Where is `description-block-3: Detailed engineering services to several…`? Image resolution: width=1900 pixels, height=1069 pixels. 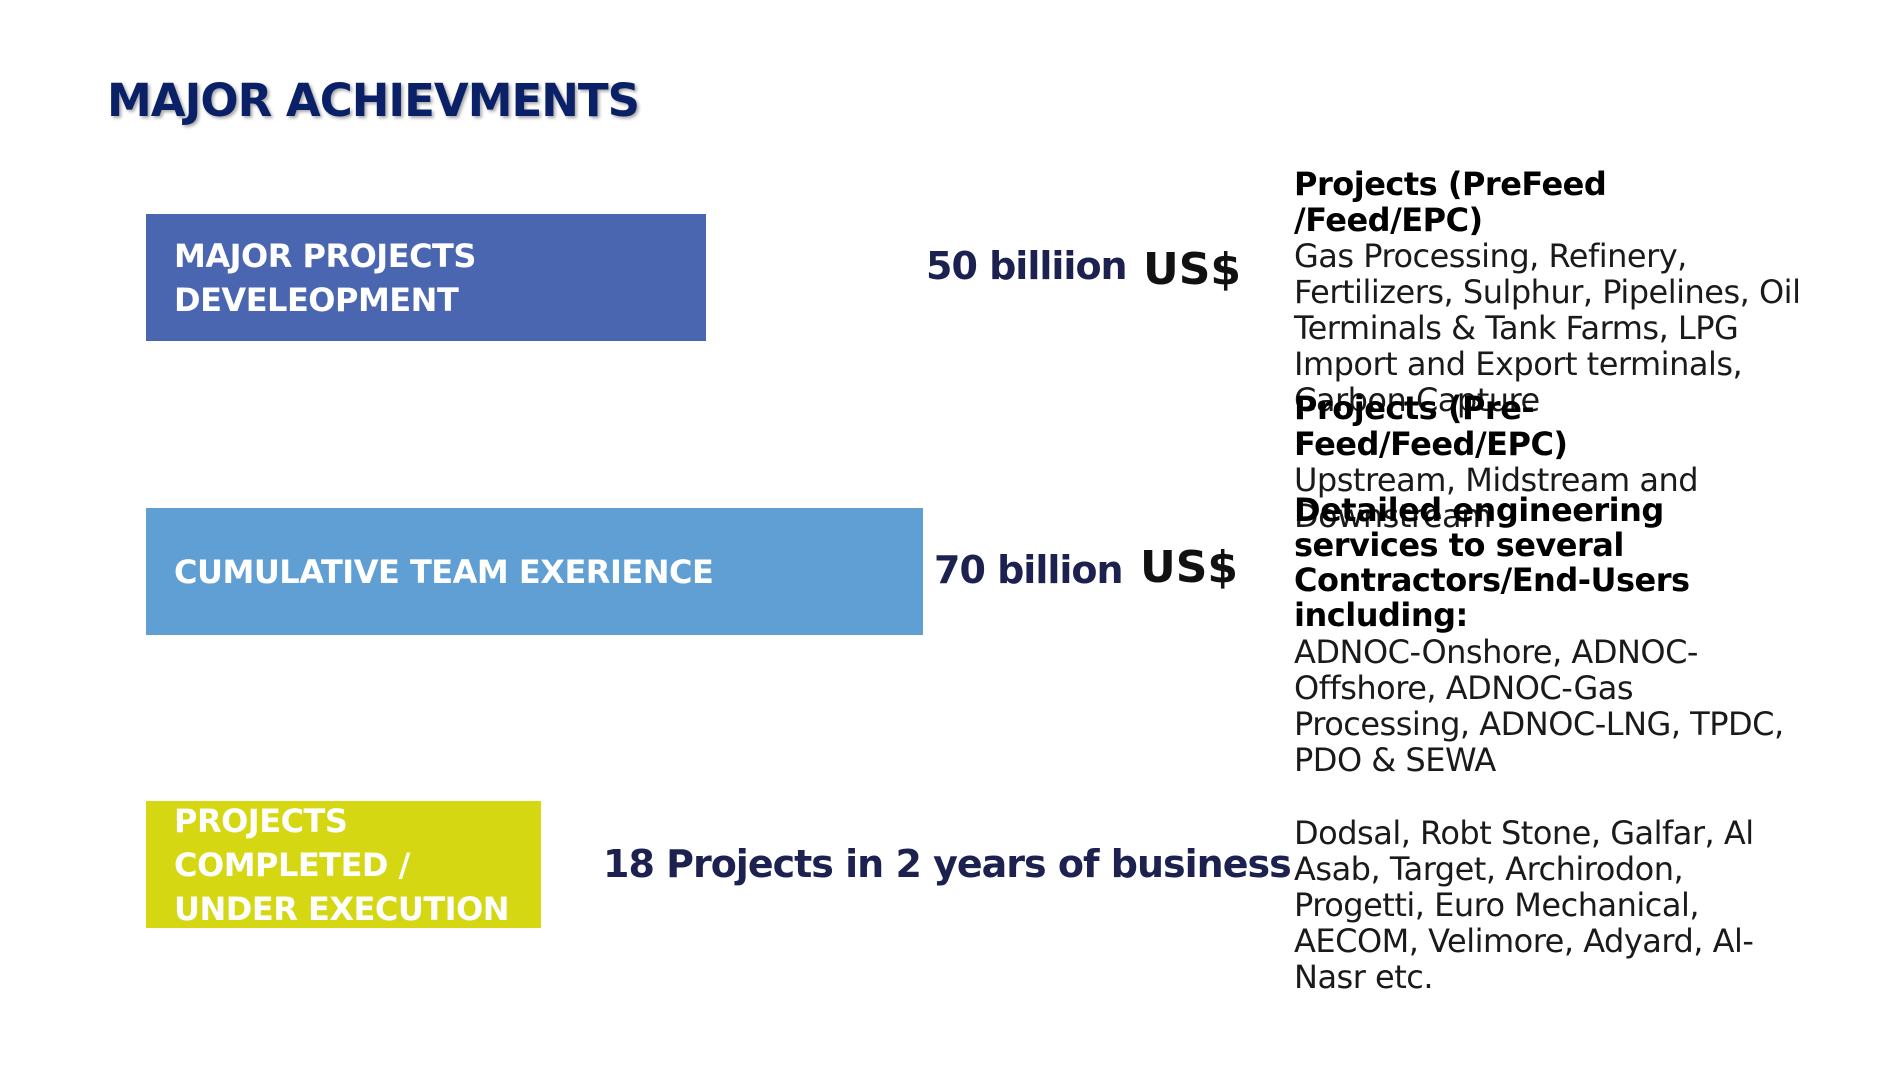
description-block-3: Detailed engineering services to several… is located at coordinates (1549, 563).